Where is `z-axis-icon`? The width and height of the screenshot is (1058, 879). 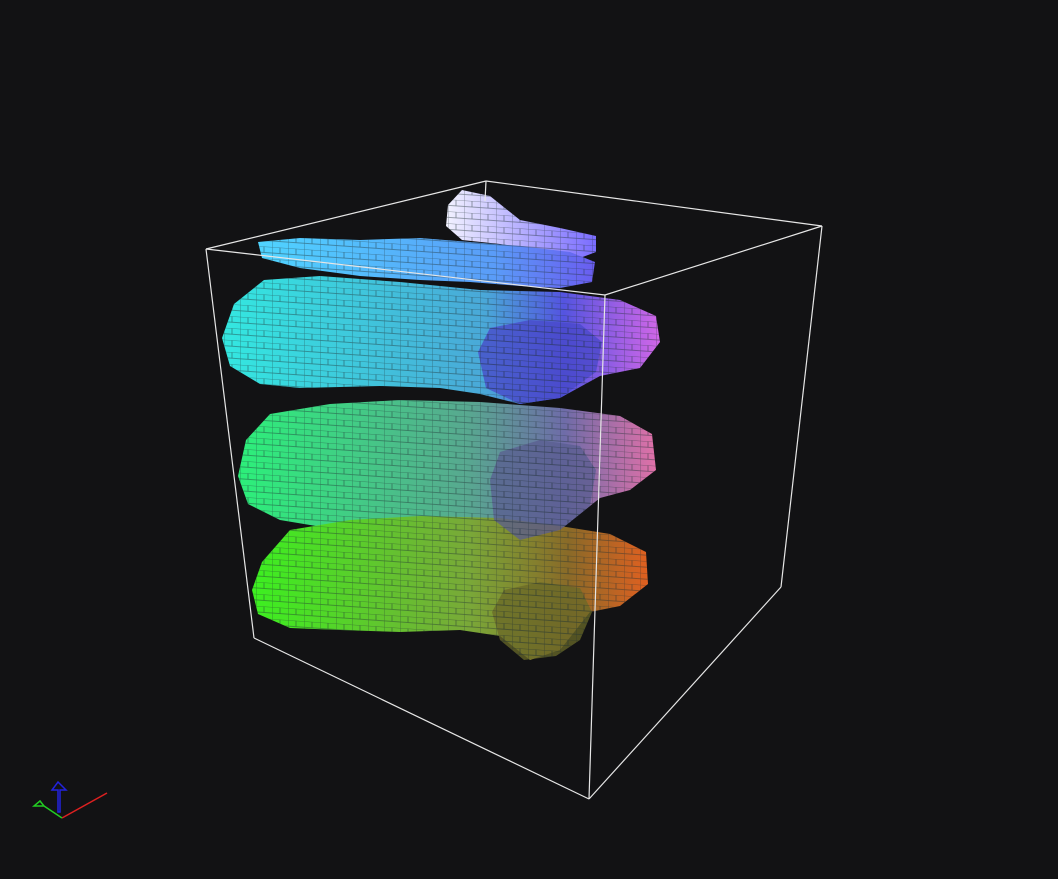
z-axis-icon is located at coordinates (59, 796).